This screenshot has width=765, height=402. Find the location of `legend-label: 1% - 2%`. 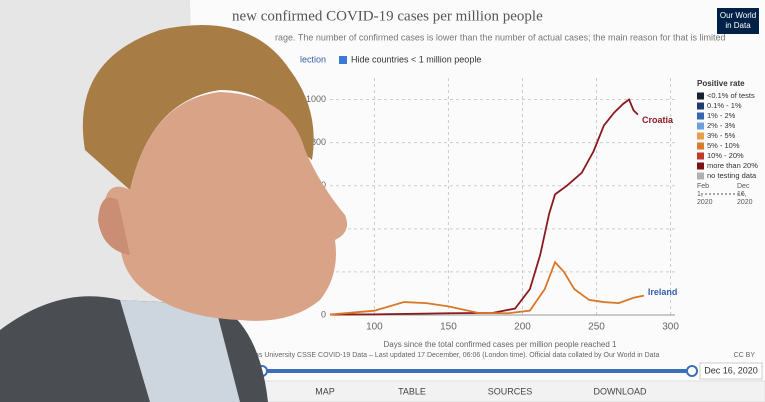

legend-label: 1% - 2% is located at coordinates (721, 115).